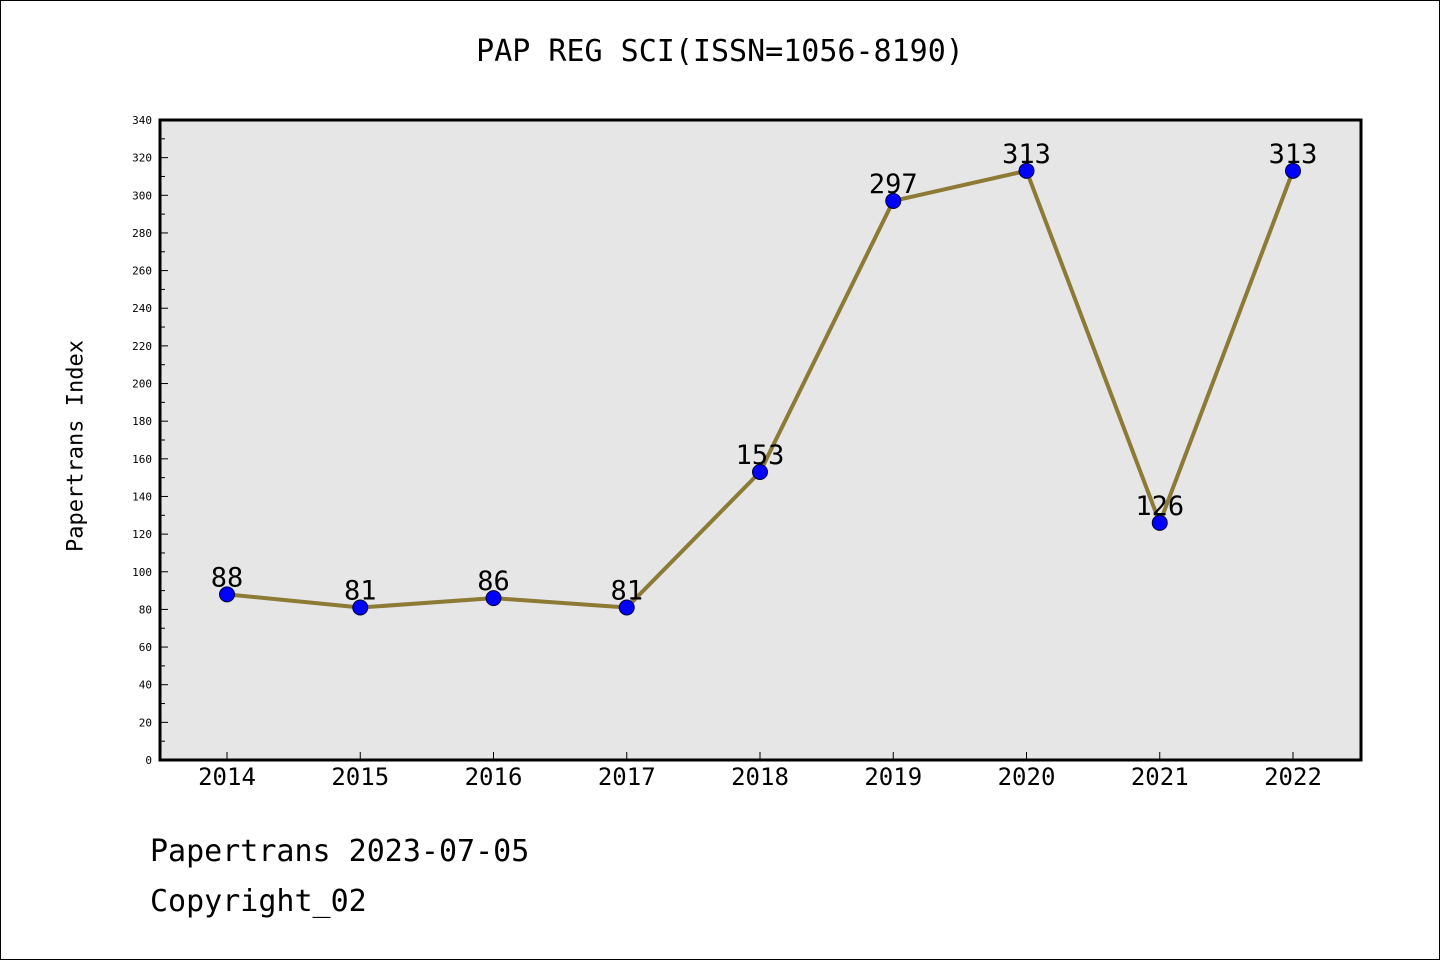 The image size is (1440, 960). Describe the element at coordinates (493, 581) in the screenshot. I see `data-label: 86` at that location.